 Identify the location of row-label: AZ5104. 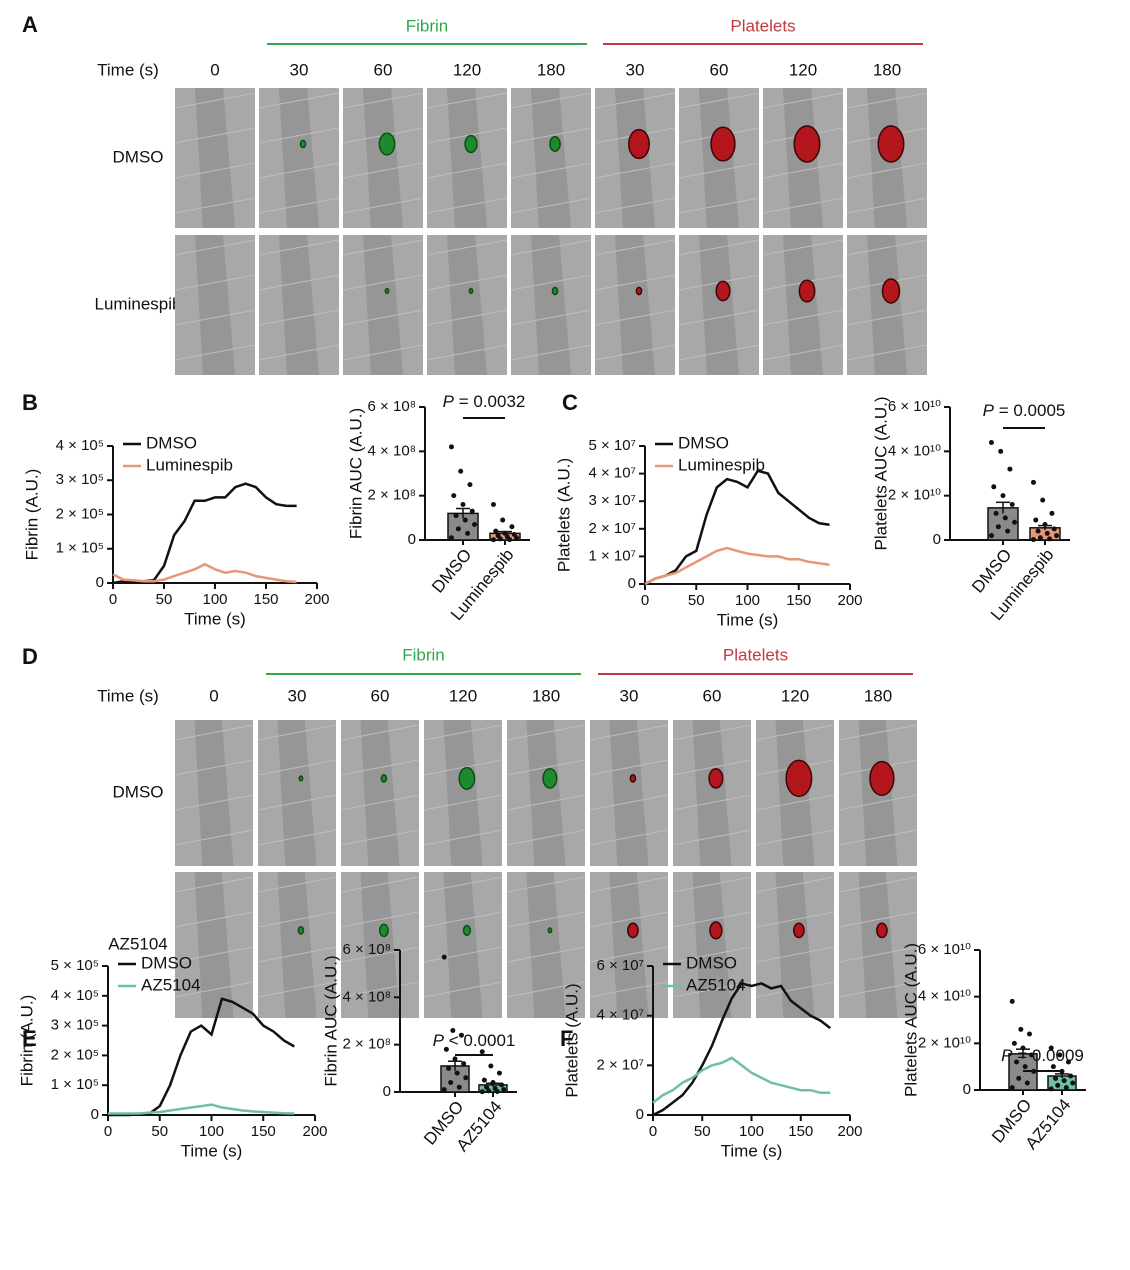
(138, 943).